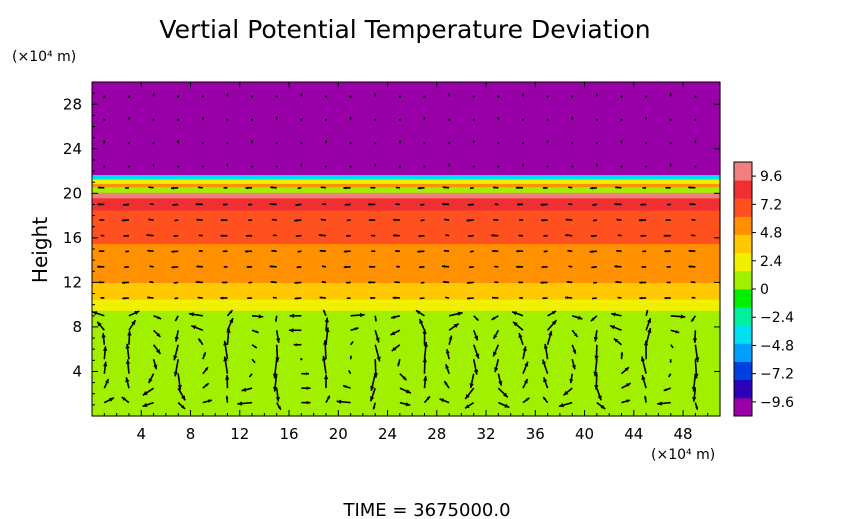 The image size is (854, 519). What do you see at coordinates (72, 282) in the screenshot?
I see `y-tick-label: 12` at bounding box center [72, 282].